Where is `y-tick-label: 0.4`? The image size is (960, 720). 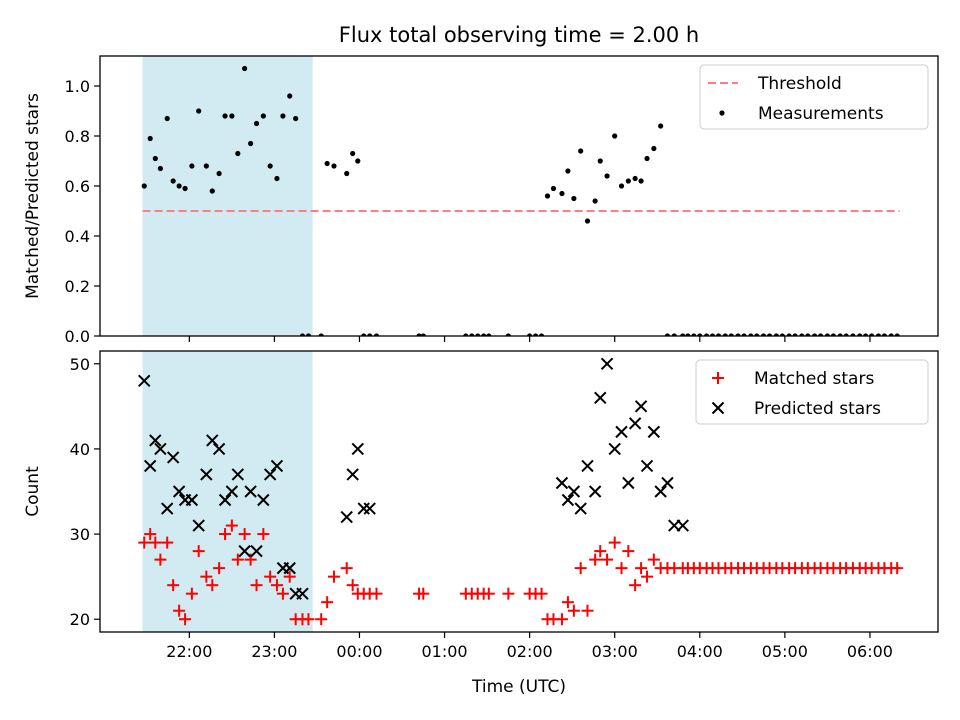 y-tick-label: 0.4 is located at coordinates (77, 236).